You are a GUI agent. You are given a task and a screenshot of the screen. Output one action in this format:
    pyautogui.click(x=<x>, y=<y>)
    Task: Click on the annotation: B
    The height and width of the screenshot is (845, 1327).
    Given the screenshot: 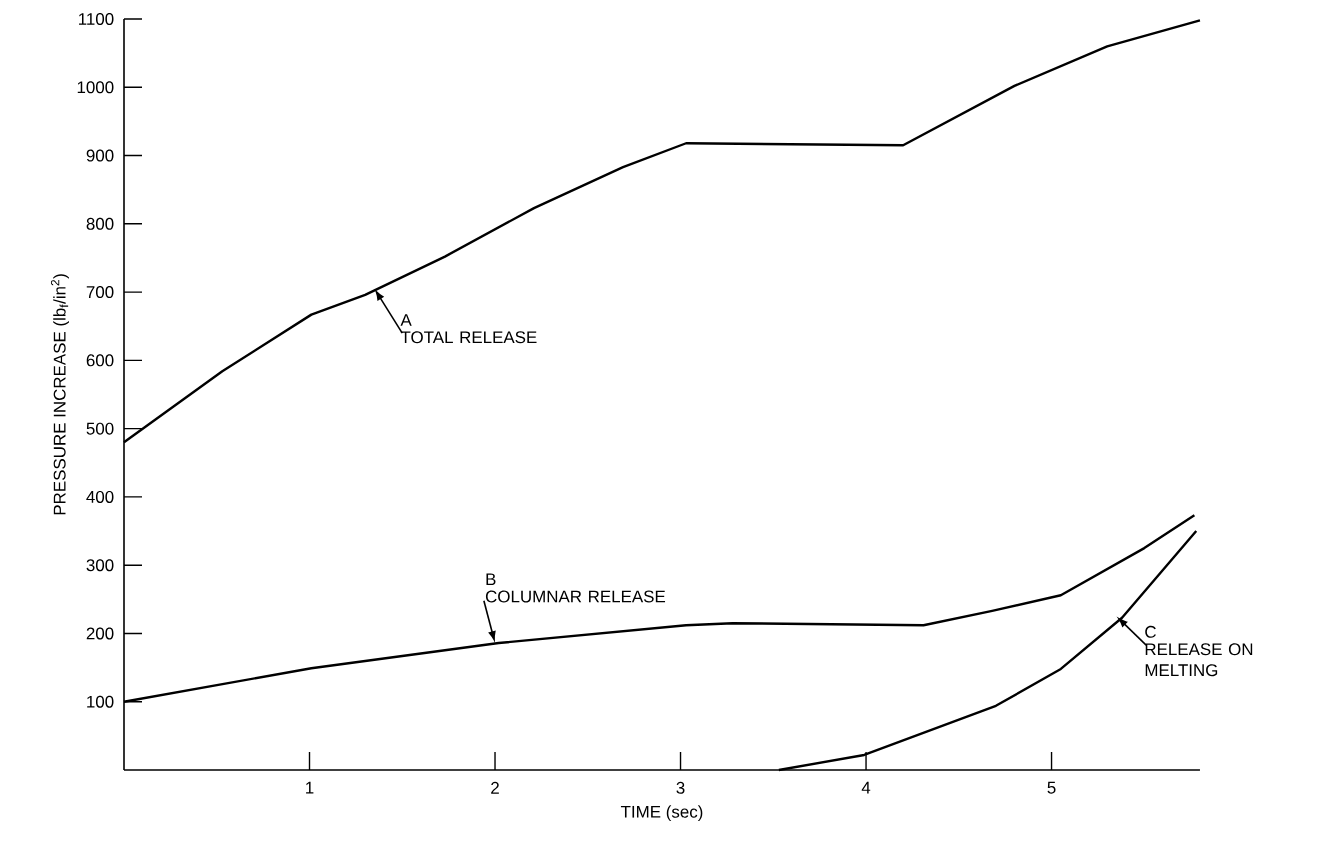 What is the action you would take?
    pyautogui.click(x=491, y=579)
    